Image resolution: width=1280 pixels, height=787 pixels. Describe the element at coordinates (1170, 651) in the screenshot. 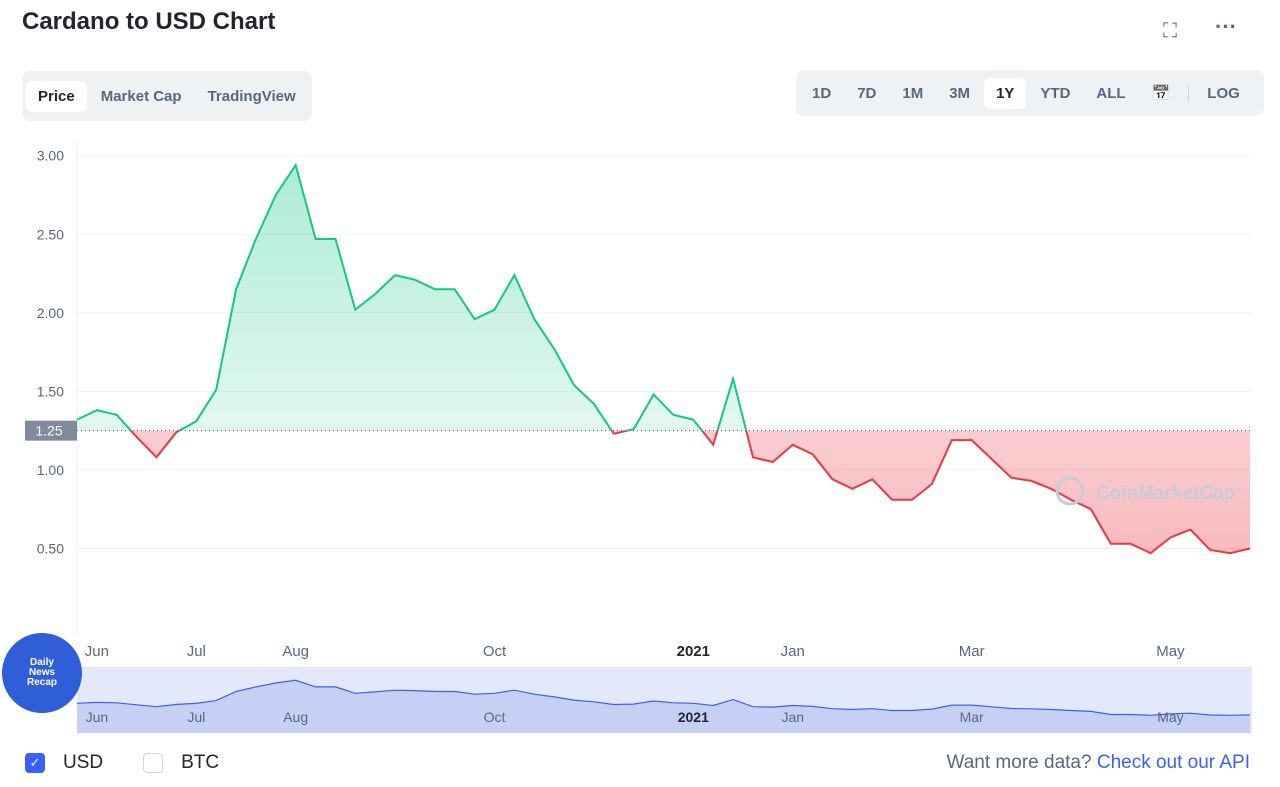

I see `x-tick-label: May` at that location.